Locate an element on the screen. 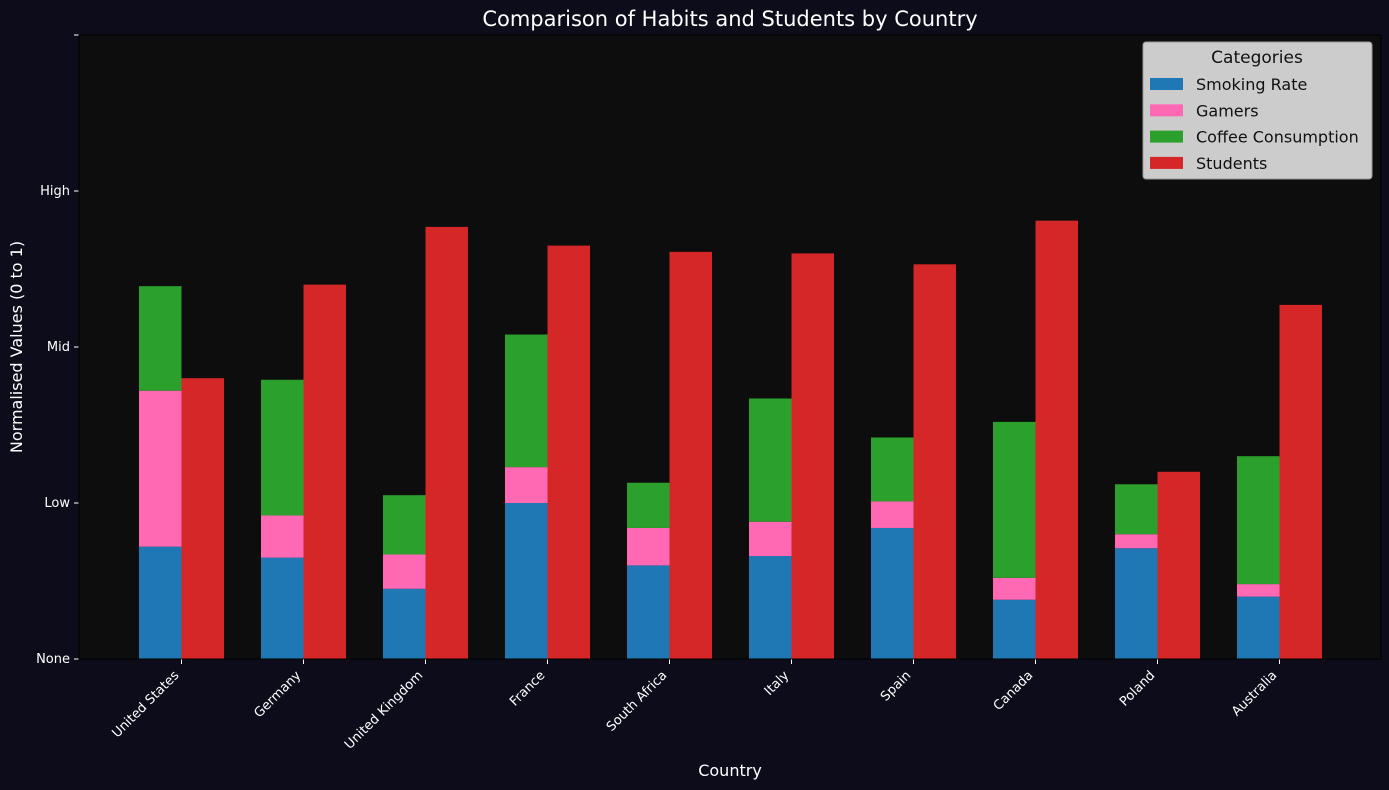  y-tick-label: None is located at coordinates (53, 659).